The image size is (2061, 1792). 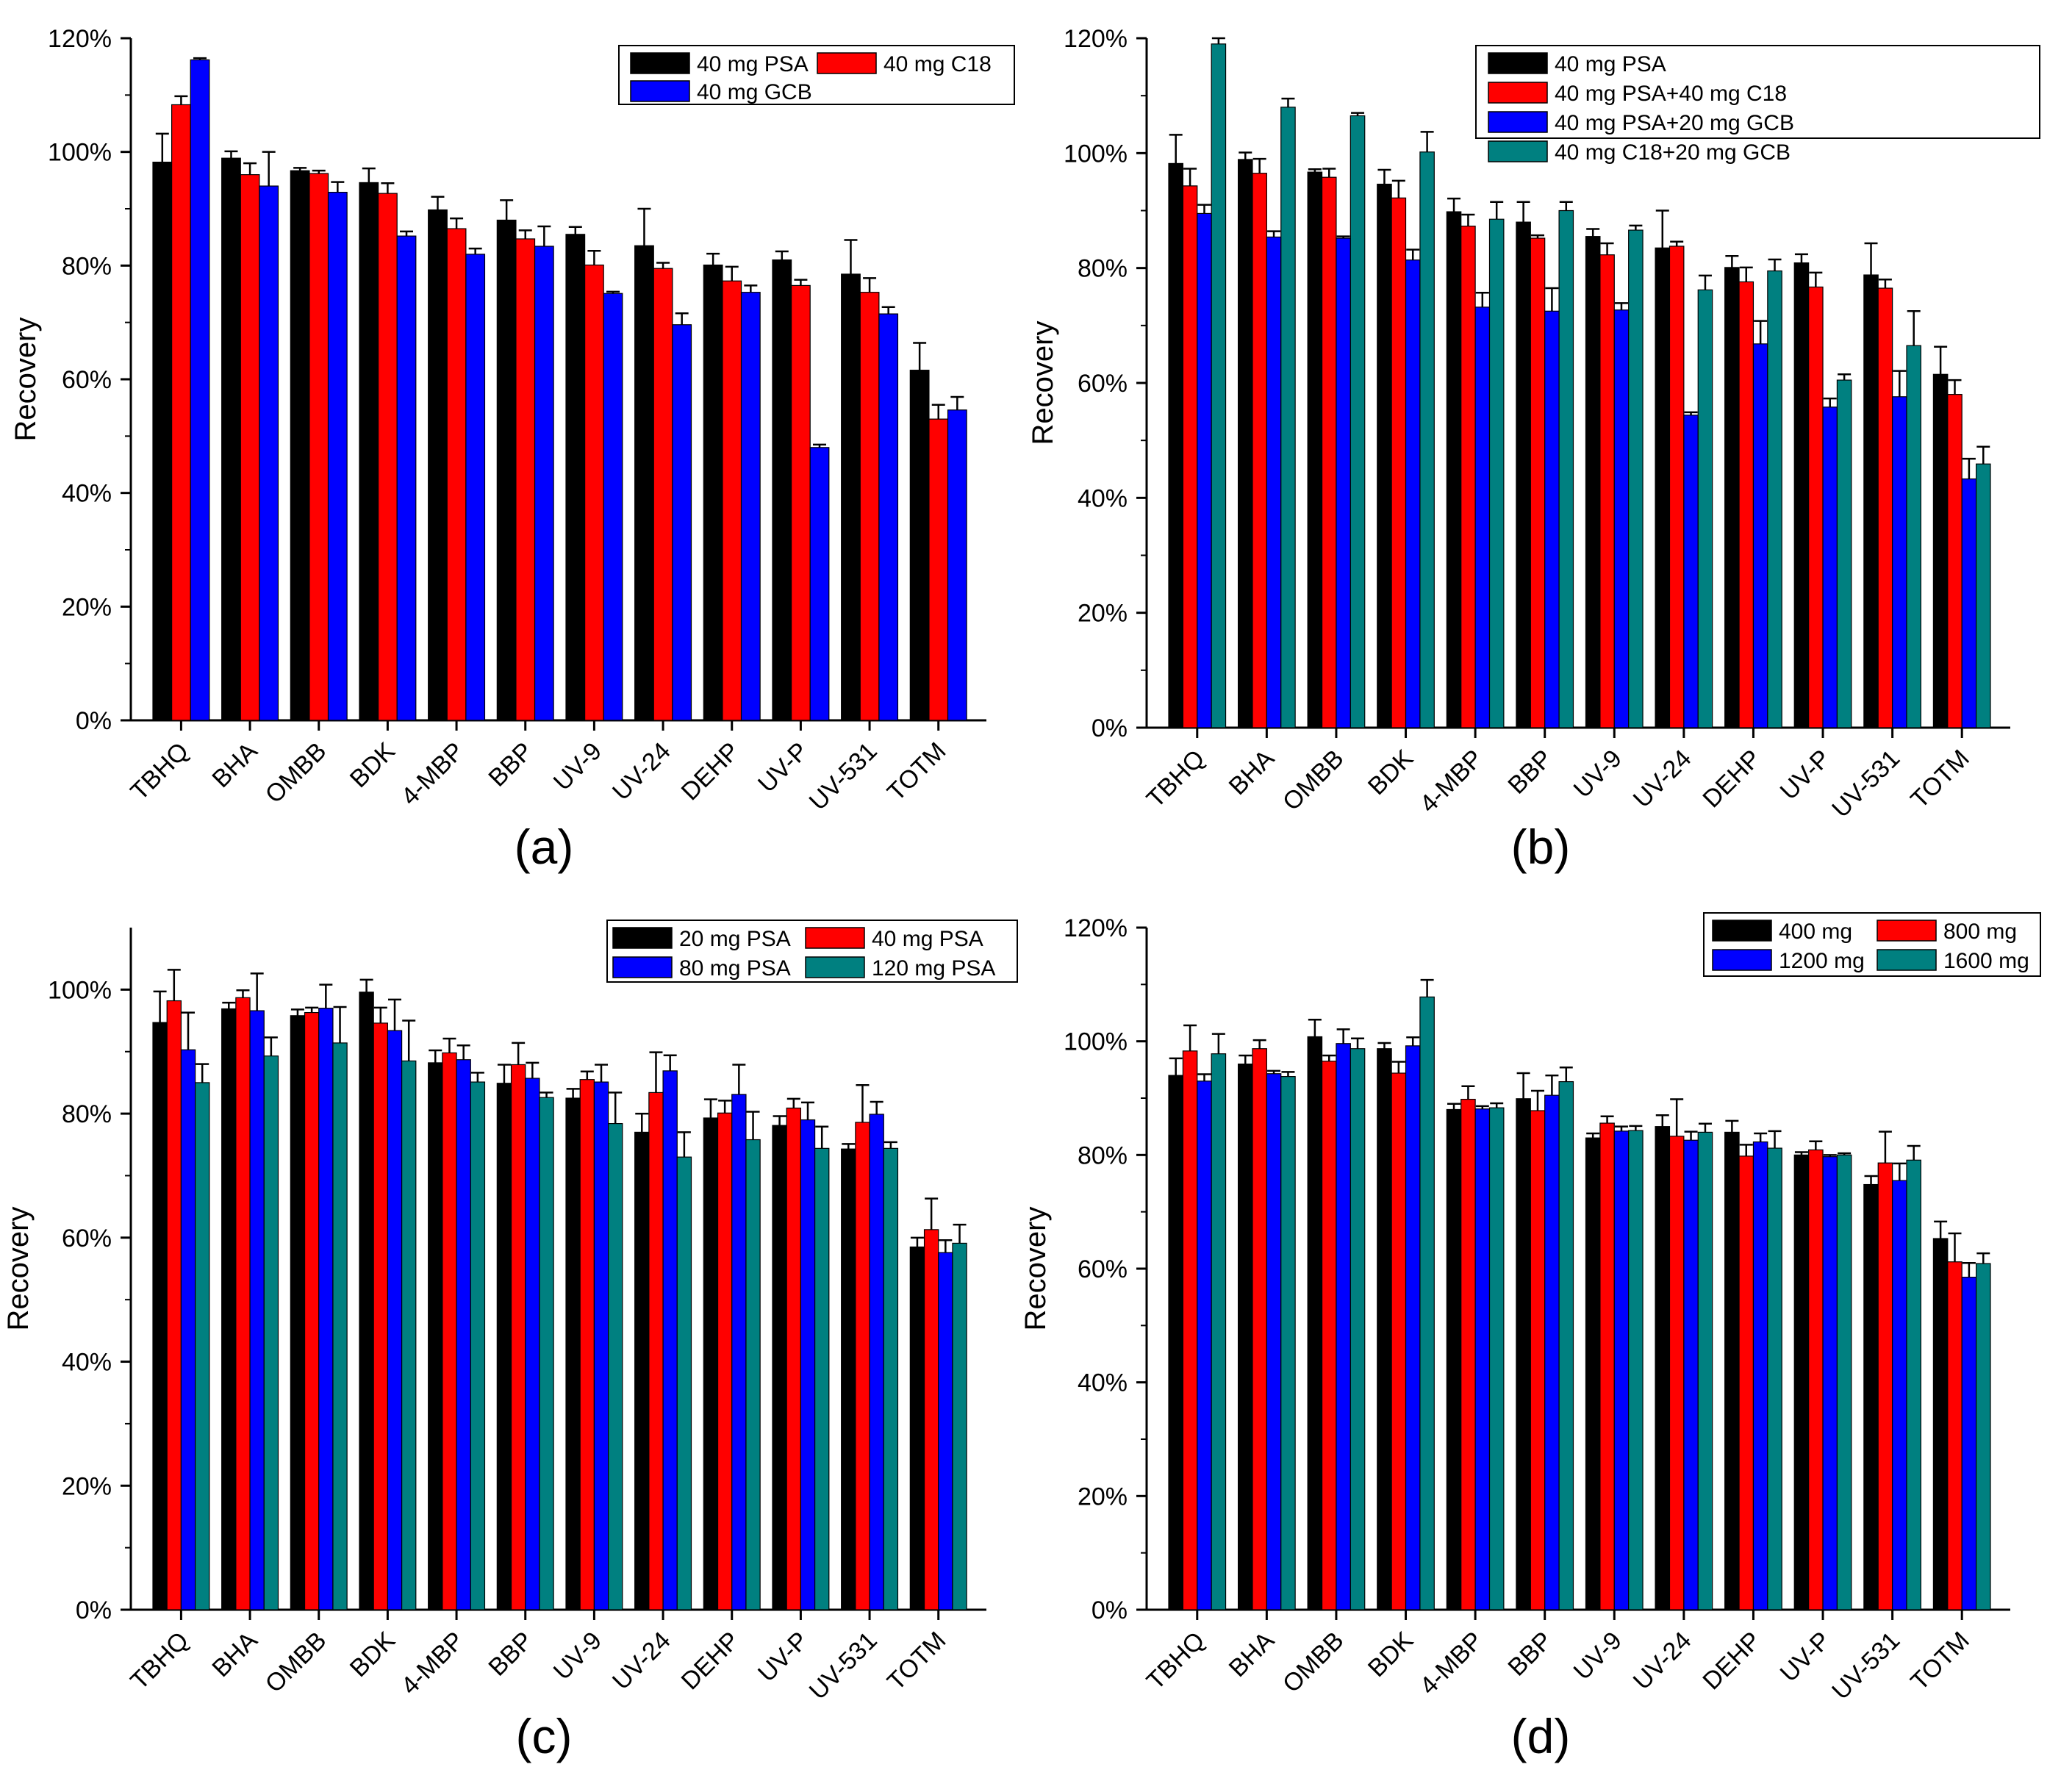 I want to click on legend-label: 40 mg GCB, so click(x=754, y=92).